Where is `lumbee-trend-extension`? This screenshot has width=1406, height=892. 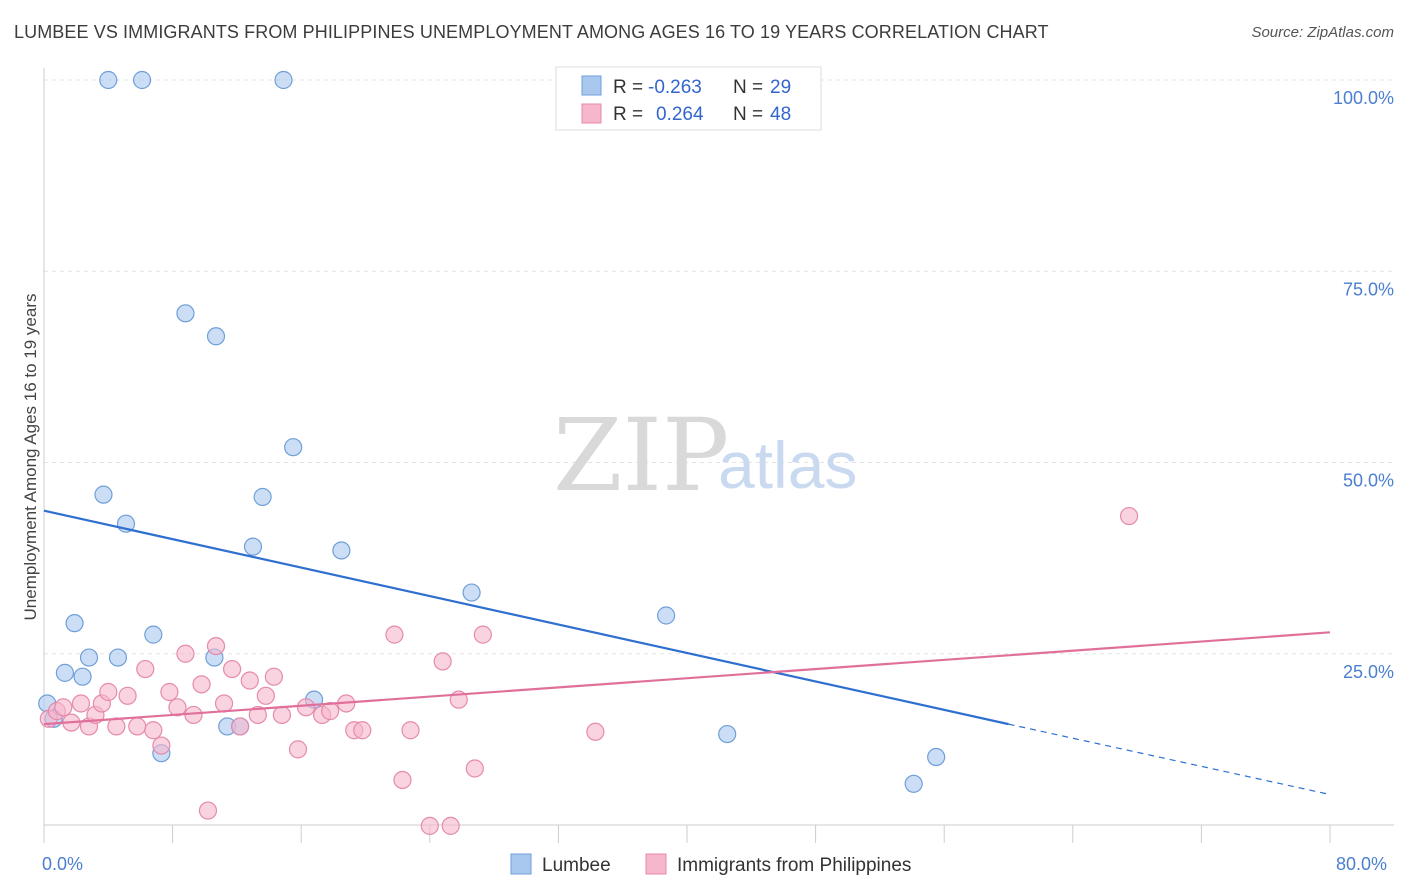 lumbee-trend-extension is located at coordinates (1169, 759).